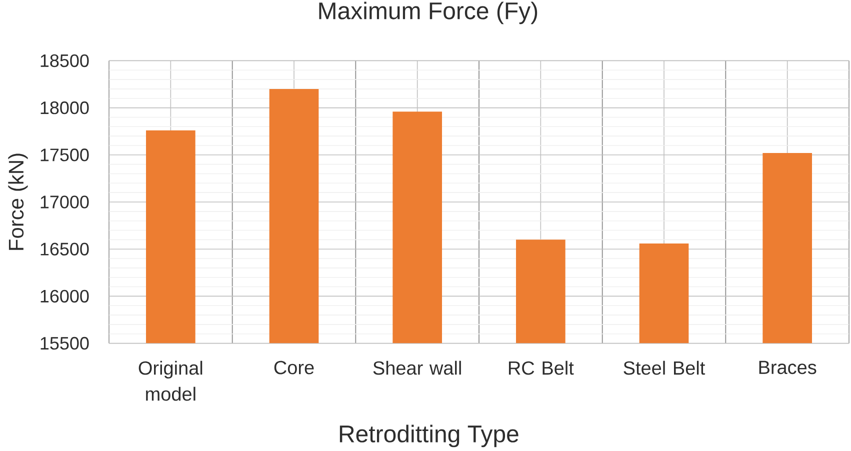  I want to click on y-tick-label: 17500, so click(64, 155).